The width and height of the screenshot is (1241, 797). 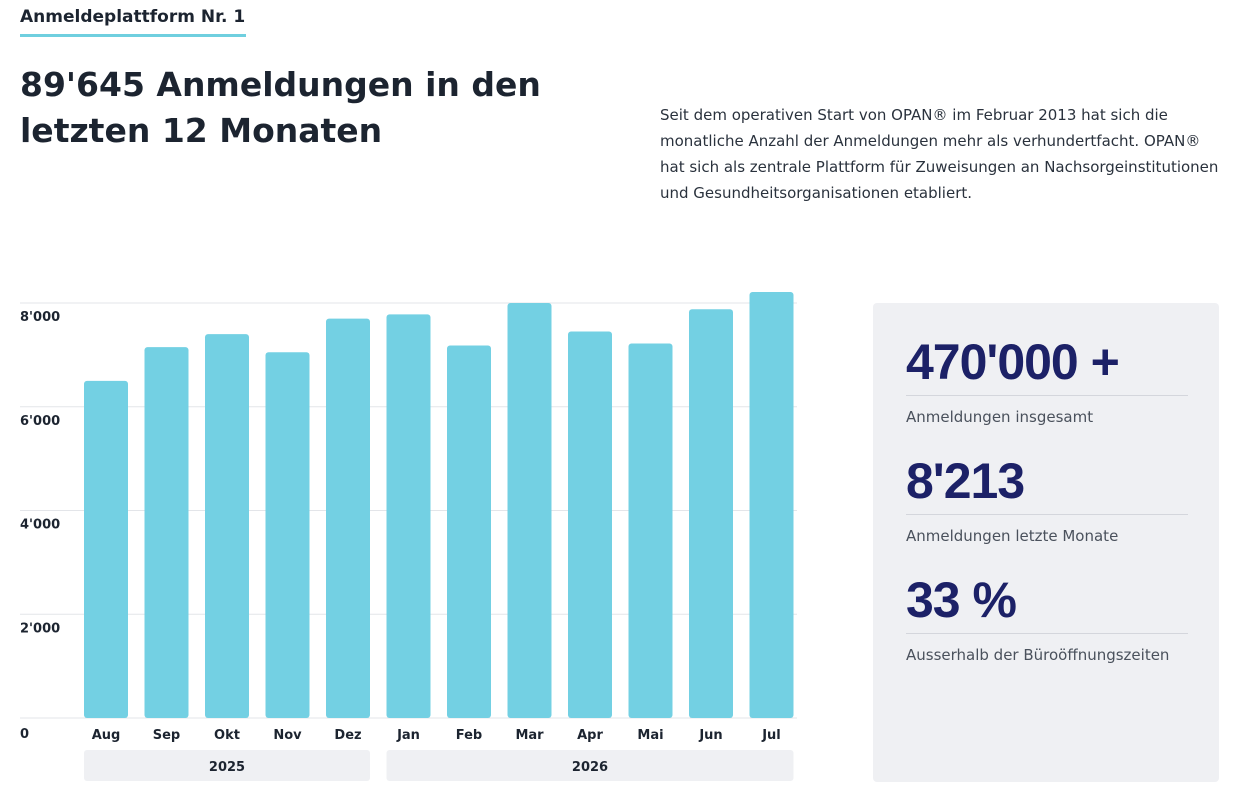 What do you see at coordinates (1012, 536) in the screenshot?
I see `stat-recent-label: Anmeldungen letzte Monate` at bounding box center [1012, 536].